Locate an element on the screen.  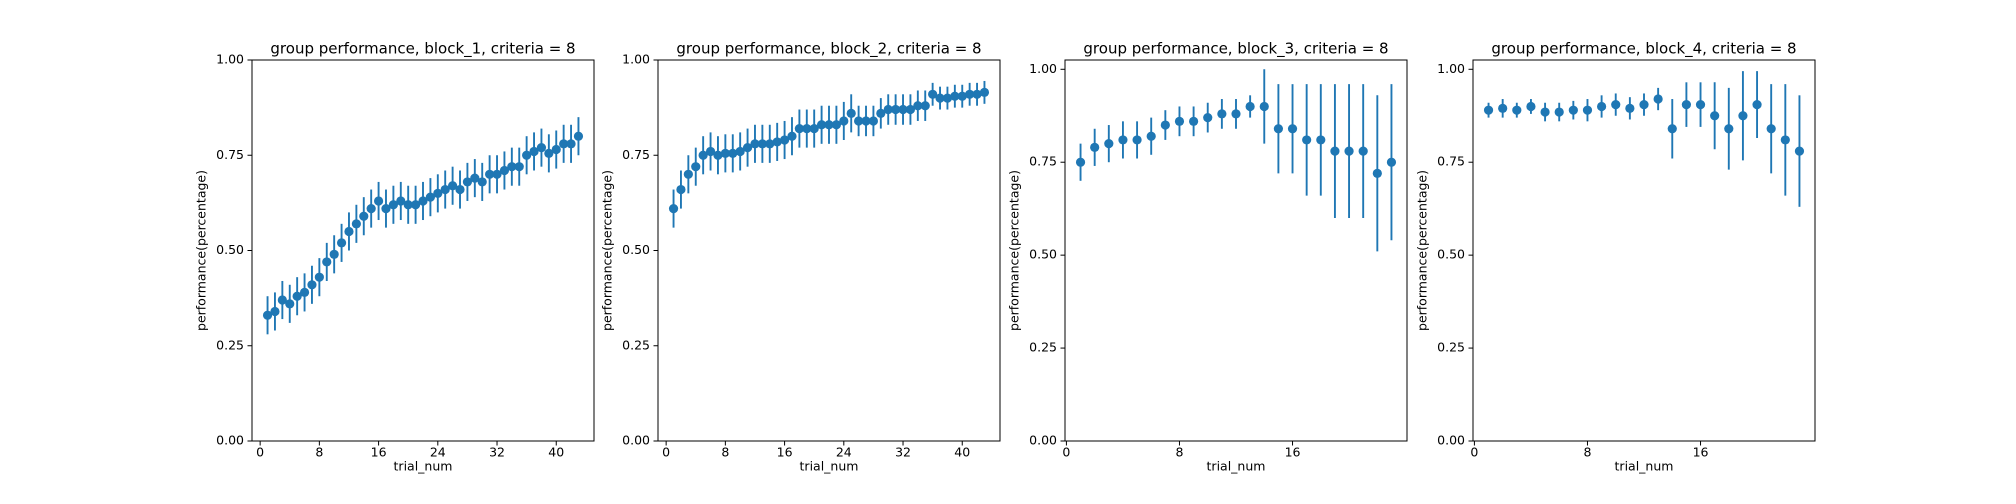
x-tick-label: 24 is located at coordinates (438, 452).